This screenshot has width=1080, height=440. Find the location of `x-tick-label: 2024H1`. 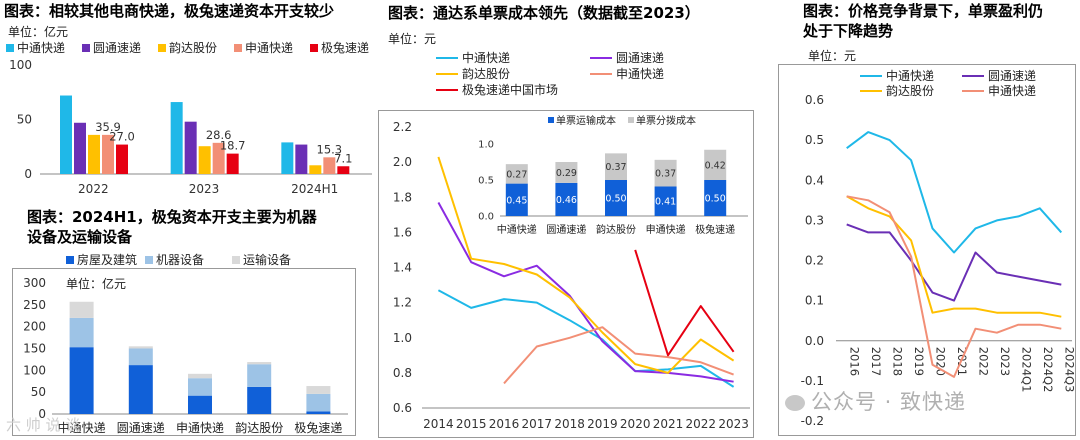

x-tick-label: 2024H1 is located at coordinates (314, 189).